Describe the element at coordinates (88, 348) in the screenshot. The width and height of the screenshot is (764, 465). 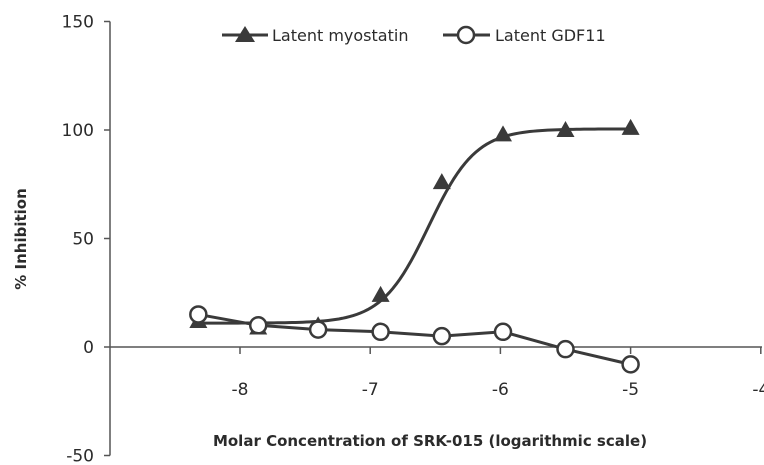
I see `y-tick-label: 0` at that location.